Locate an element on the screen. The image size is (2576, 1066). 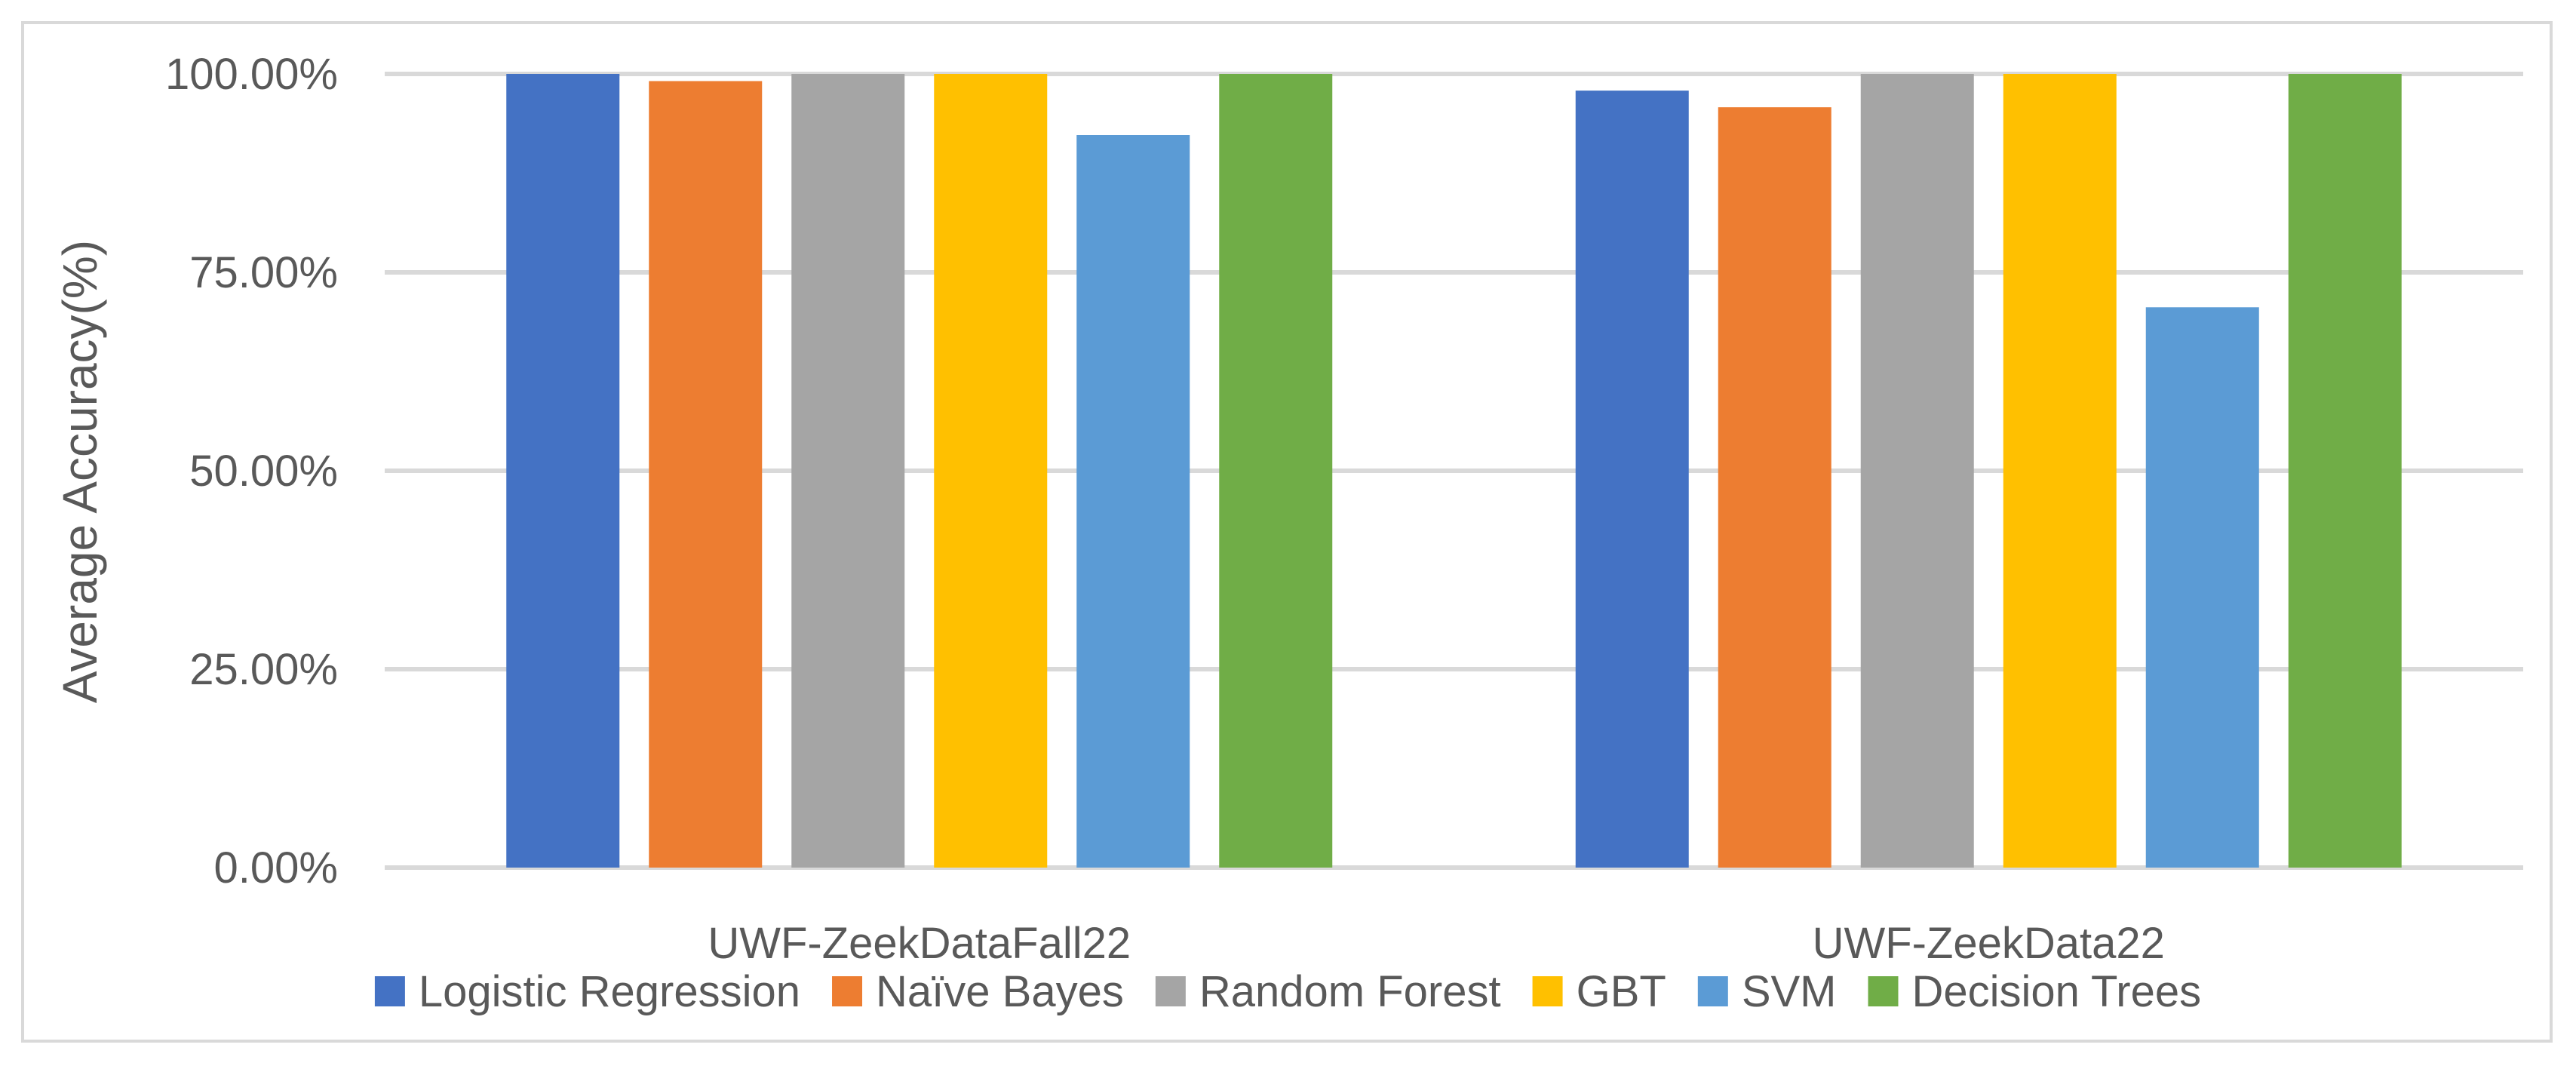
y-tick-label: 0.00% is located at coordinates (276, 868).